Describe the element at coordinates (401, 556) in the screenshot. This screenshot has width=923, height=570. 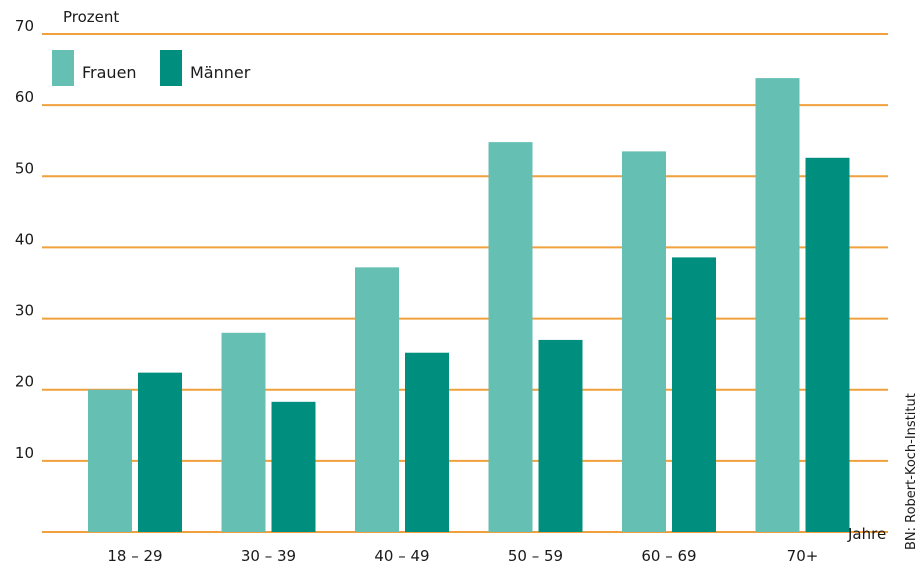
I see `x-category-label: 40 – 49` at that location.